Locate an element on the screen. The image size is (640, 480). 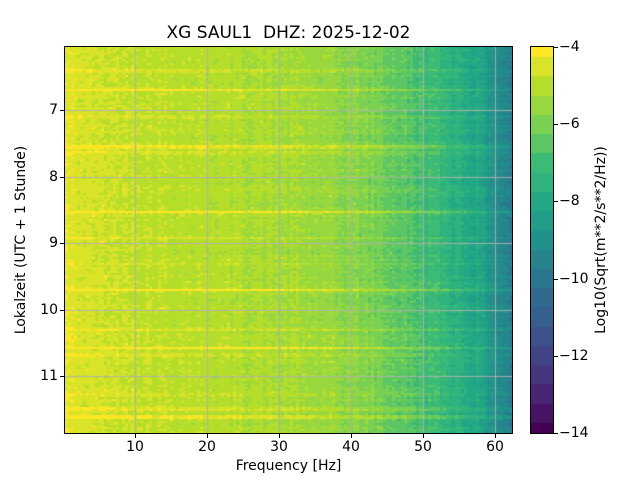
x-tick-label: 10 is located at coordinates (135, 447).